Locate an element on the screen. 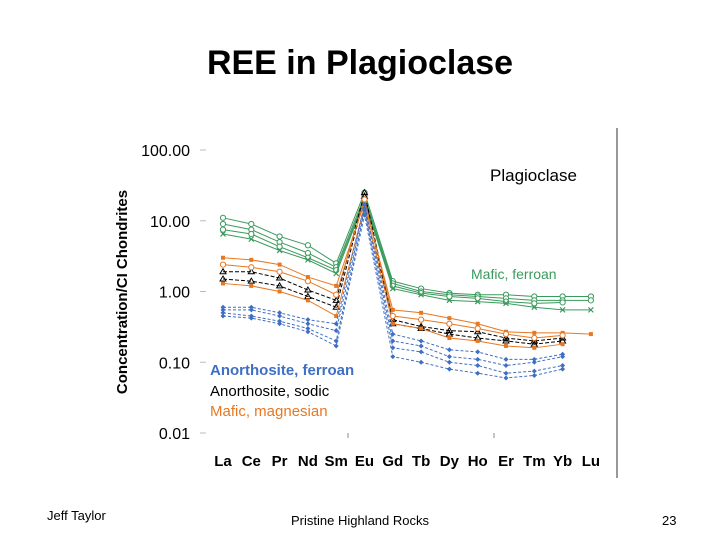 The height and width of the screenshot is (540, 720). x-tick-label-gd: Gd is located at coordinates (392, 461).